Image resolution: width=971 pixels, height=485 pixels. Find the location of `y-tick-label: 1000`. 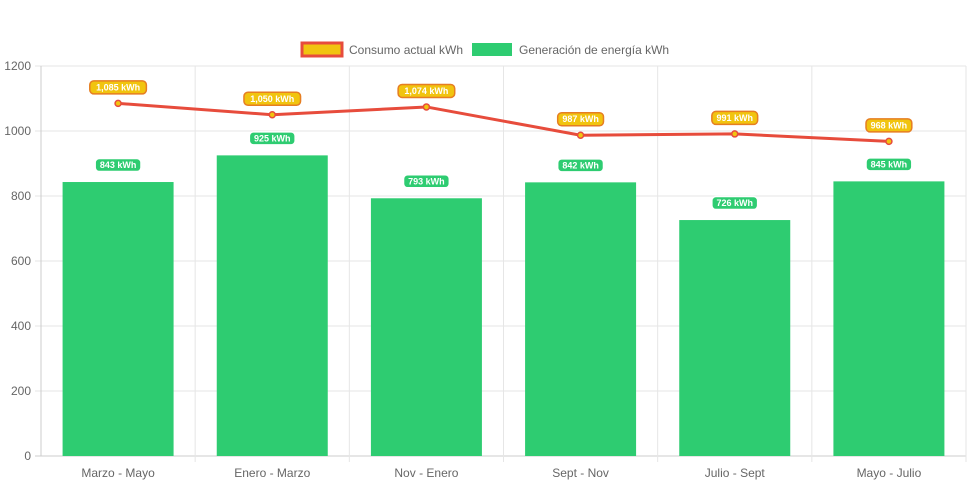

y-tick-label: 1000 is located at coordinates (17, 131).